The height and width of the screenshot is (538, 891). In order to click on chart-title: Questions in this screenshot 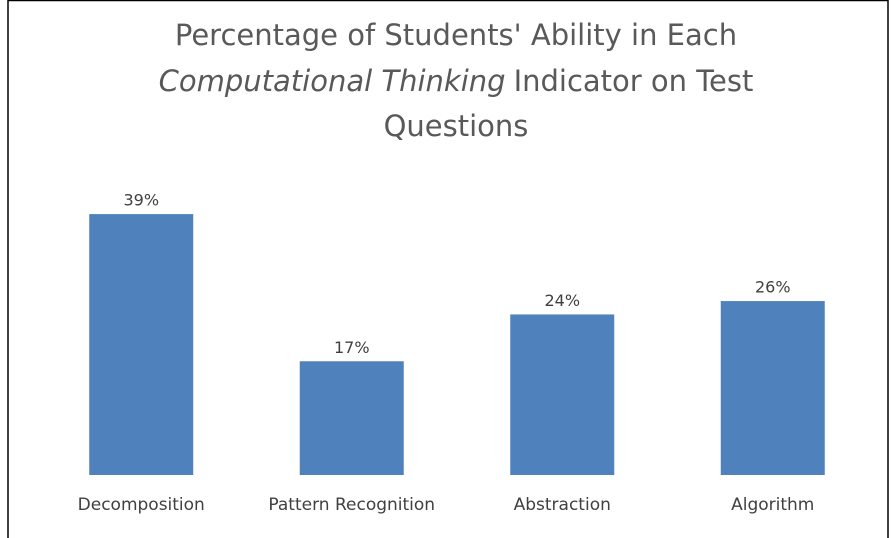, I will do `click(456, 126)`.